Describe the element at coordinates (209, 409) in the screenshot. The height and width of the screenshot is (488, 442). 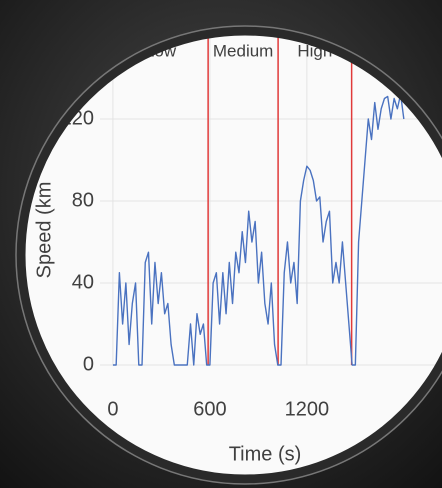
I see `x-tick-label: 600` at that location.